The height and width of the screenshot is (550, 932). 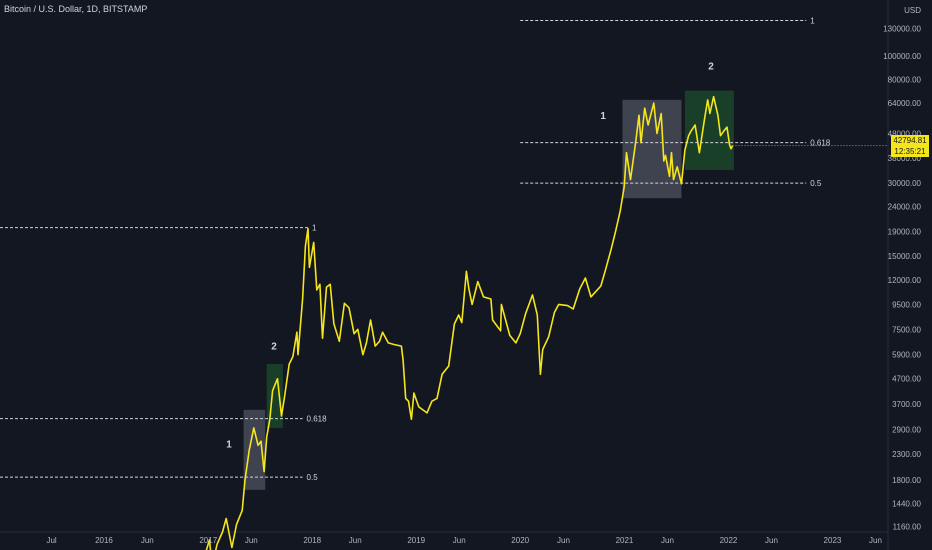 I want to click on y-tick-label: 3700.00, so click(x=906, y=404).